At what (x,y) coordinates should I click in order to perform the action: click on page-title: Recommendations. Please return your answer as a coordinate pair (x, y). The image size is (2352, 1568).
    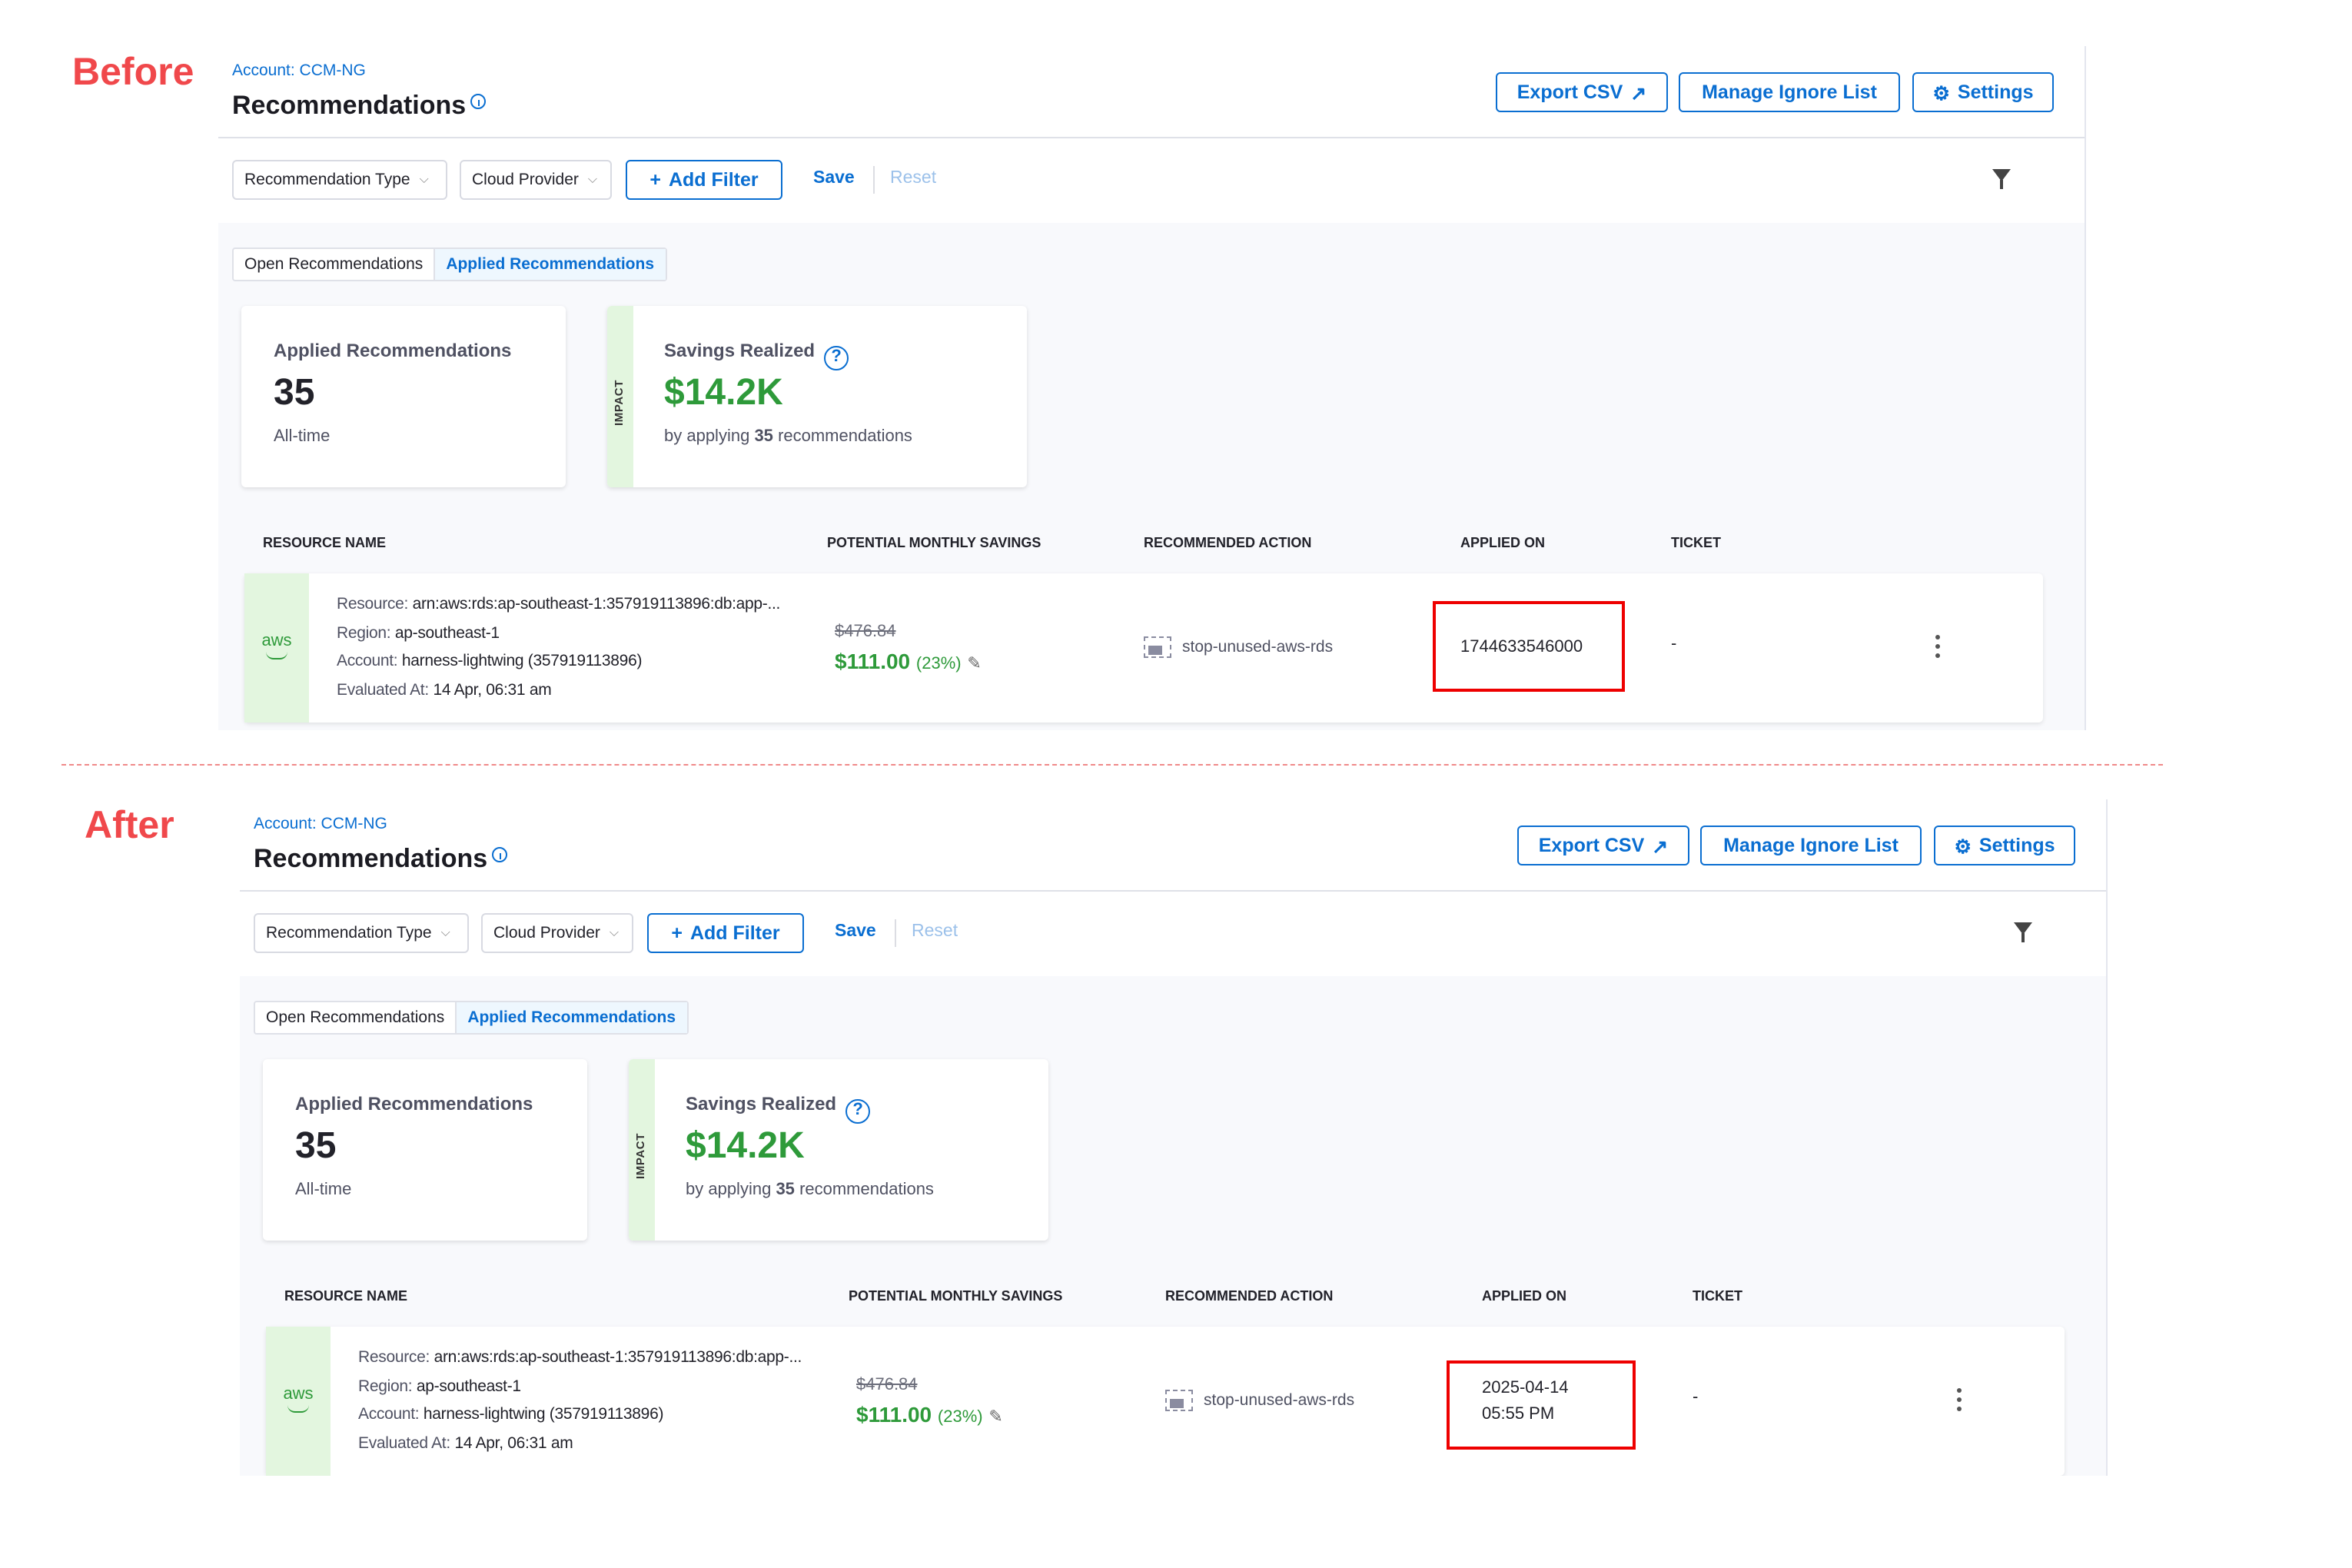
    Looking at the image, I should click on (359, 106).